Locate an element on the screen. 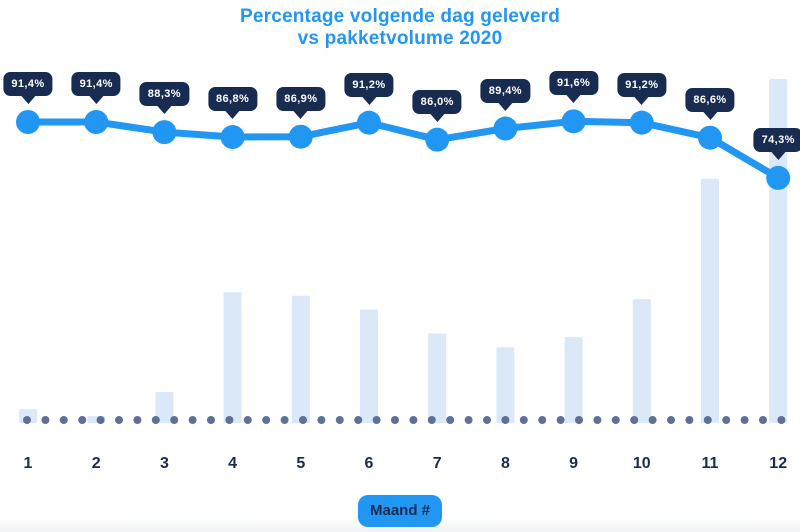 The height and width of the screenshot is (532, 800). x-tick-label: 8 is located at coordinates (505, 463).